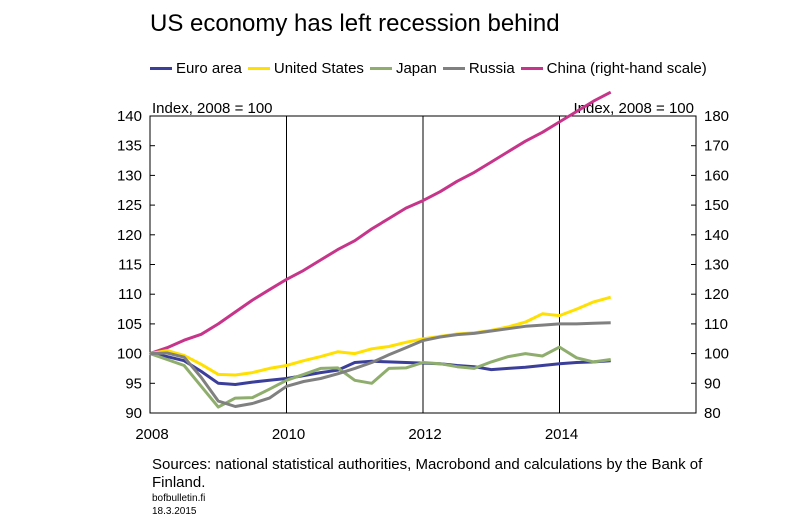 Image resolution: width=800 pixels, height=522 pixels. Describe the element at coordinates (716, 116) in the screenshot. I see `y-right-tick-label: 180` at that location.